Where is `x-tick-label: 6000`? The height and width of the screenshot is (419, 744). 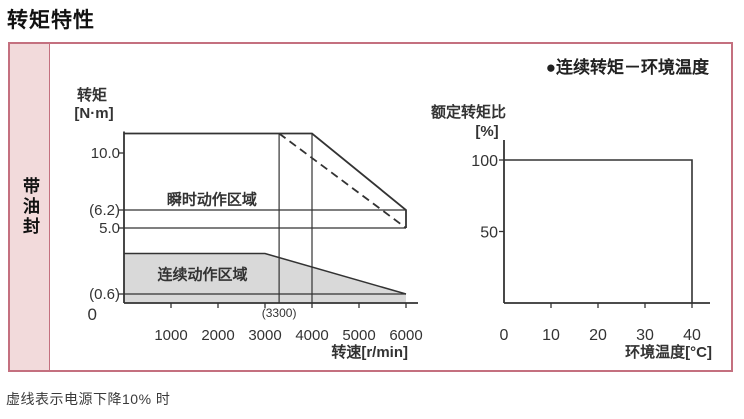 x-tick-label: 6000 is located at coordinates (405, 335).